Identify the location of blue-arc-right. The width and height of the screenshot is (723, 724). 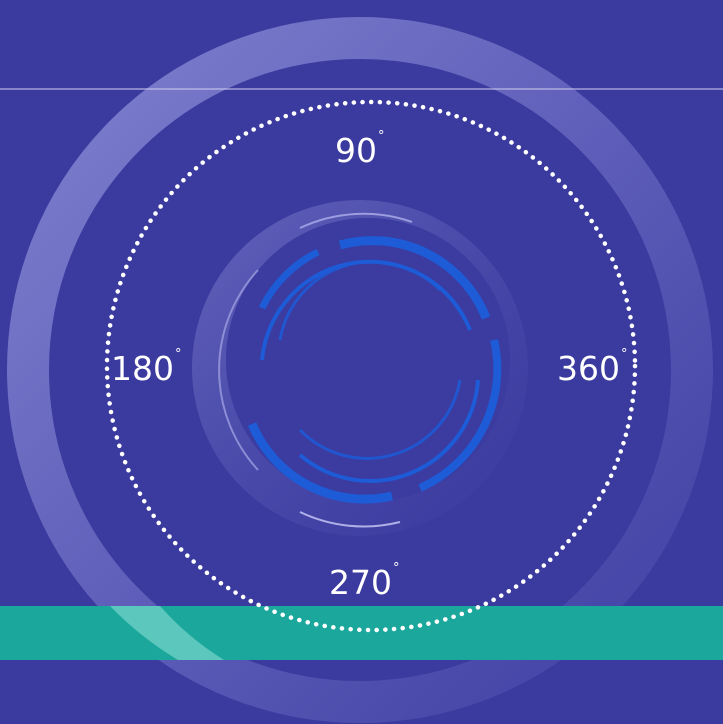
(460, 415).